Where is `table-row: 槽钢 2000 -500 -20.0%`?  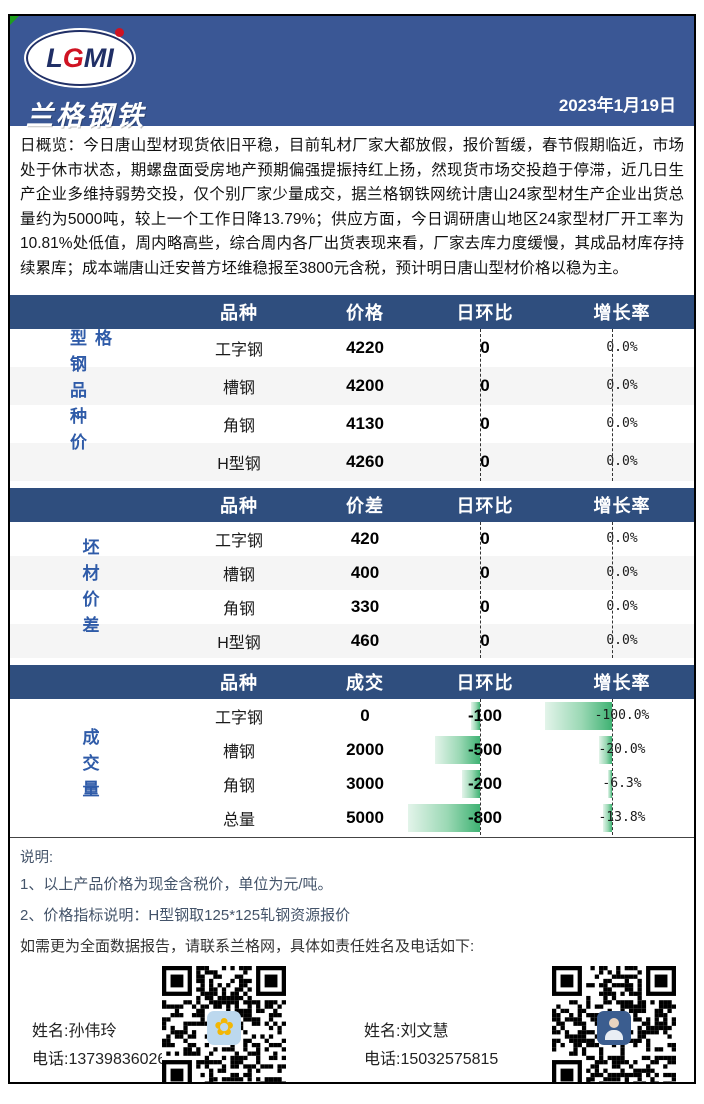 table-row: 槽钢 2000 -500 -20.0% is located at coordinates (352, 750).